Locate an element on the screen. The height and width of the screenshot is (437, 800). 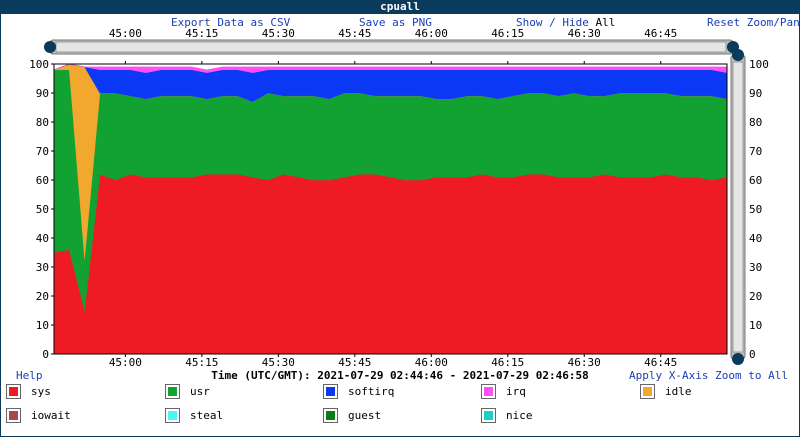
legend-label: guest is located at coordinates (365, 415).